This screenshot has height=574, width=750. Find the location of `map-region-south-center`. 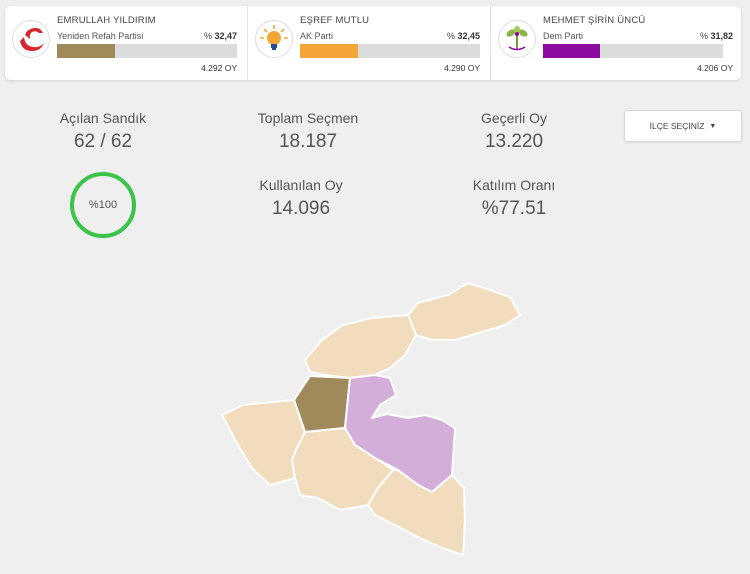

map-region-south-center is located at coordinates (342, 469).